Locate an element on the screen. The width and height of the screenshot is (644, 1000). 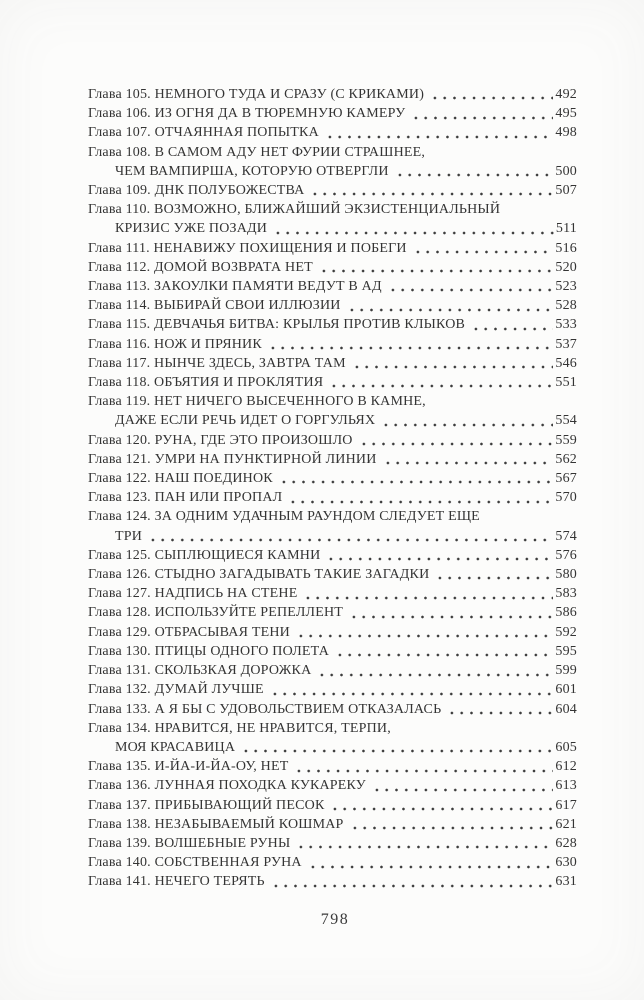
toc-entry-line: Глава 112. ДОМОЙ ВОЗВРАТА НЕТ 520 is located at coordinates (332, 267).